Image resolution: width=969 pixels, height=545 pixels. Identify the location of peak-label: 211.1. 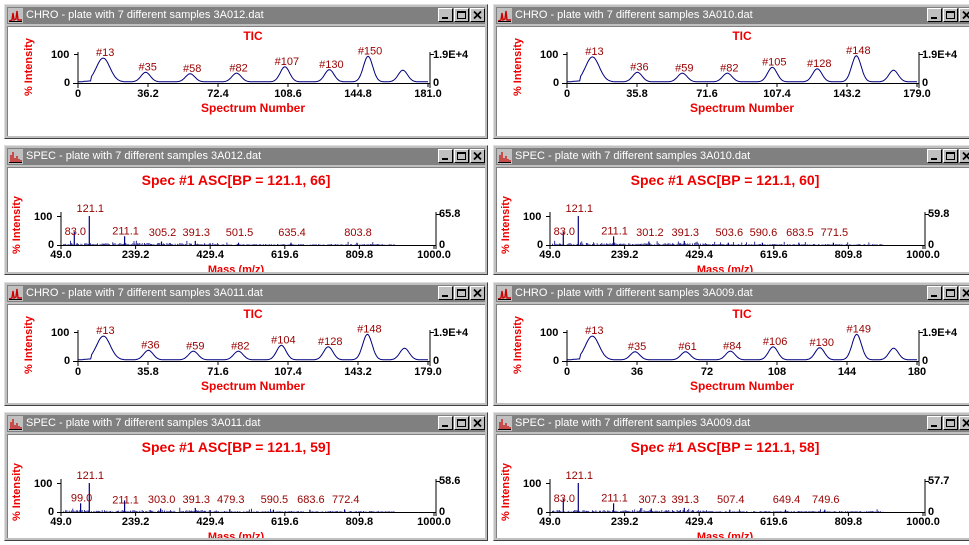
(125, 500).